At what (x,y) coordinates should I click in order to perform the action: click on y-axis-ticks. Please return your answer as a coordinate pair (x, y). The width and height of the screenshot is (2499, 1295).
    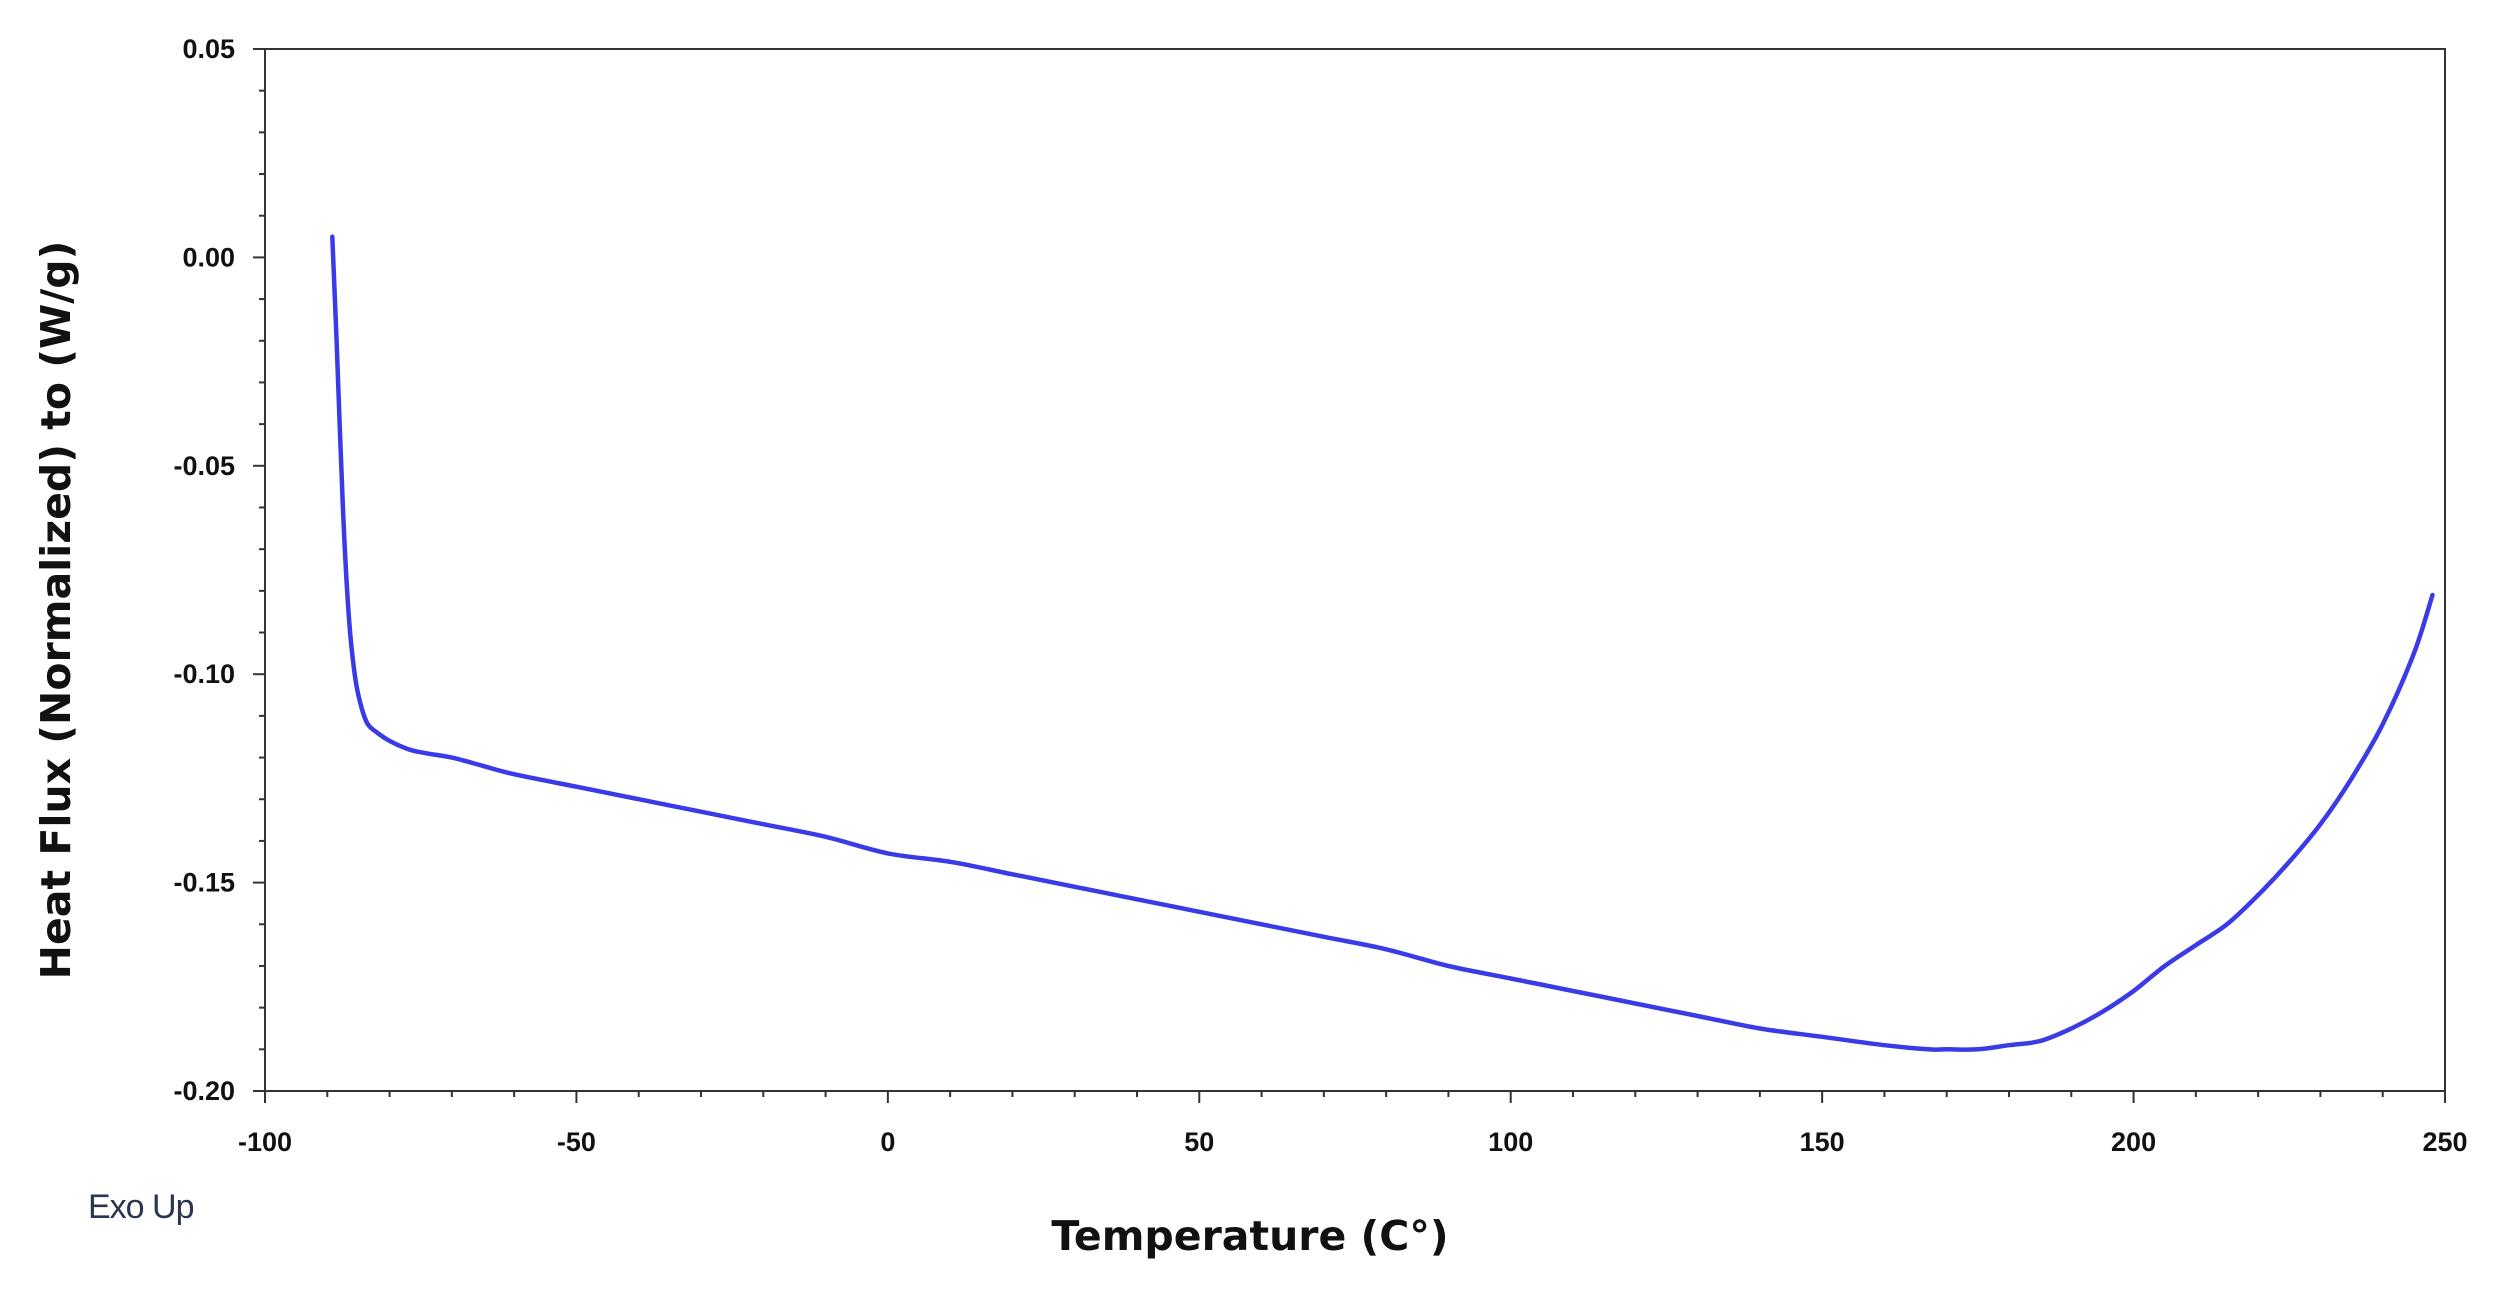
    Looking at the image, I should click on (259, 570).